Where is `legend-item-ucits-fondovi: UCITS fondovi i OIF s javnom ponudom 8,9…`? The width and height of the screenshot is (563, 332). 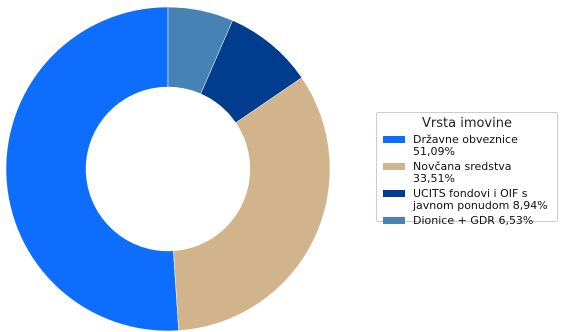
legend-item-ucits-fondovi: UCITS fondovi i OIF s javnom ponudom 8,9… is located at coordinates (467, 200).